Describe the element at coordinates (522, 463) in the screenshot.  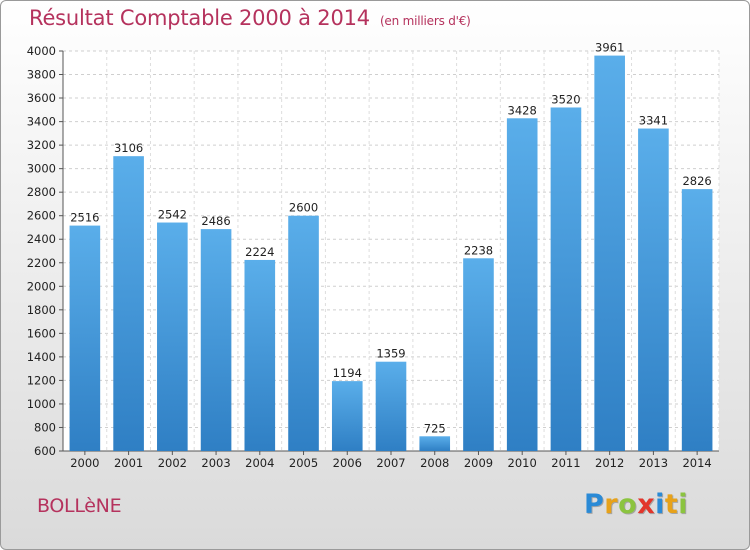
I see `x-tick-label: 2010` at that location.